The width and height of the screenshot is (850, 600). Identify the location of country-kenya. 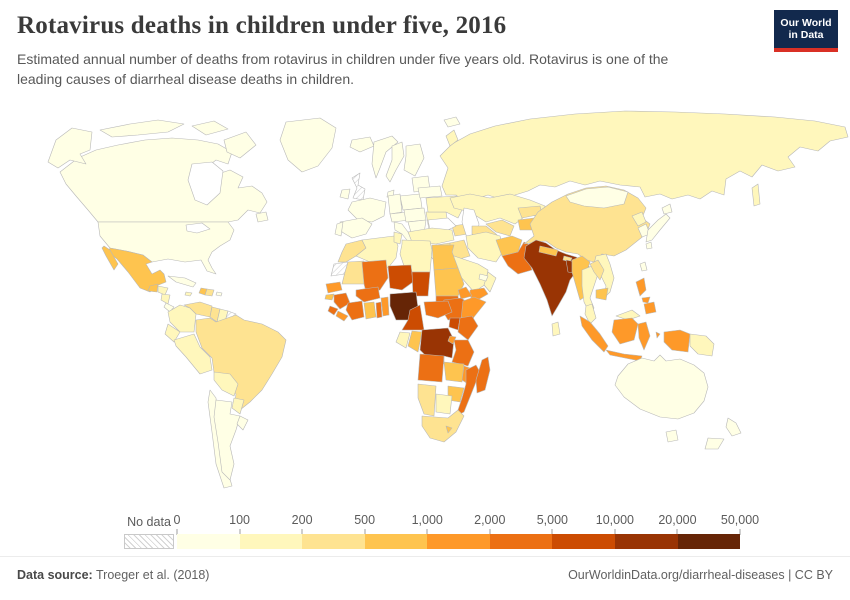
(468, 328).